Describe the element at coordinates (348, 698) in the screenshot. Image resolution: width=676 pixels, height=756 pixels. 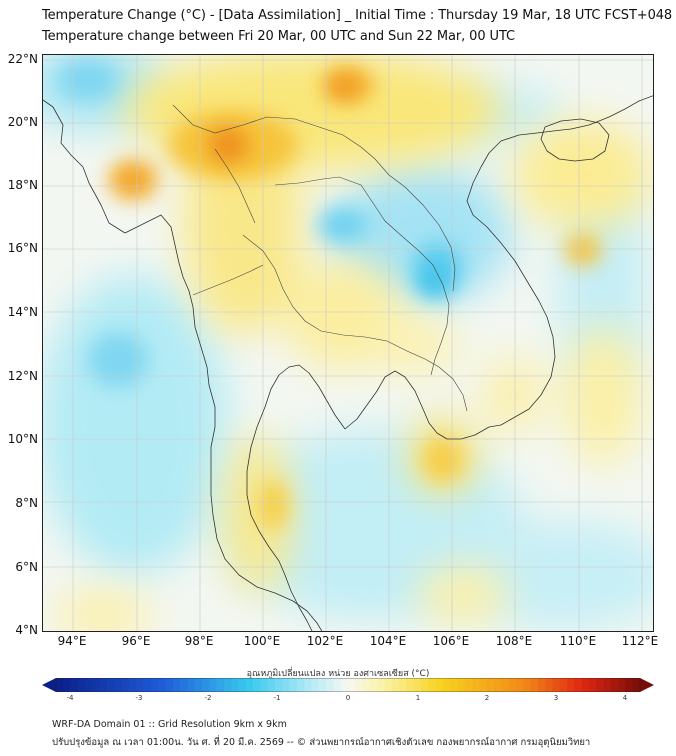
I see `colorbar-tick: 0` at that location.